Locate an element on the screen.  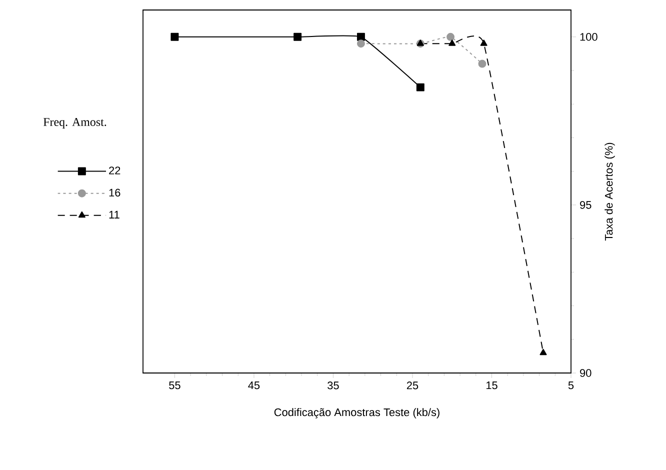
legend-title: Freq. Amost. is located at coordinates (74, 123).